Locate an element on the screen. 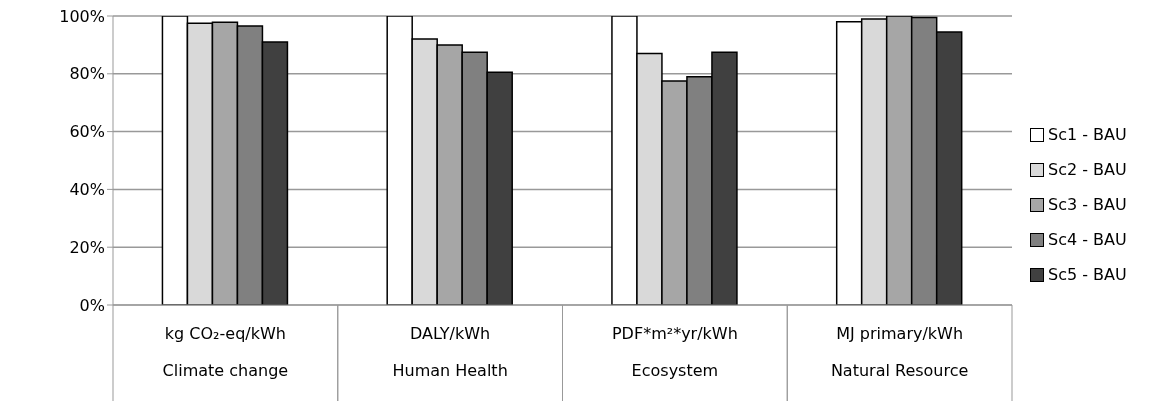  legend-label: Sc5 - BAU is located at coordinates (1087, 274).